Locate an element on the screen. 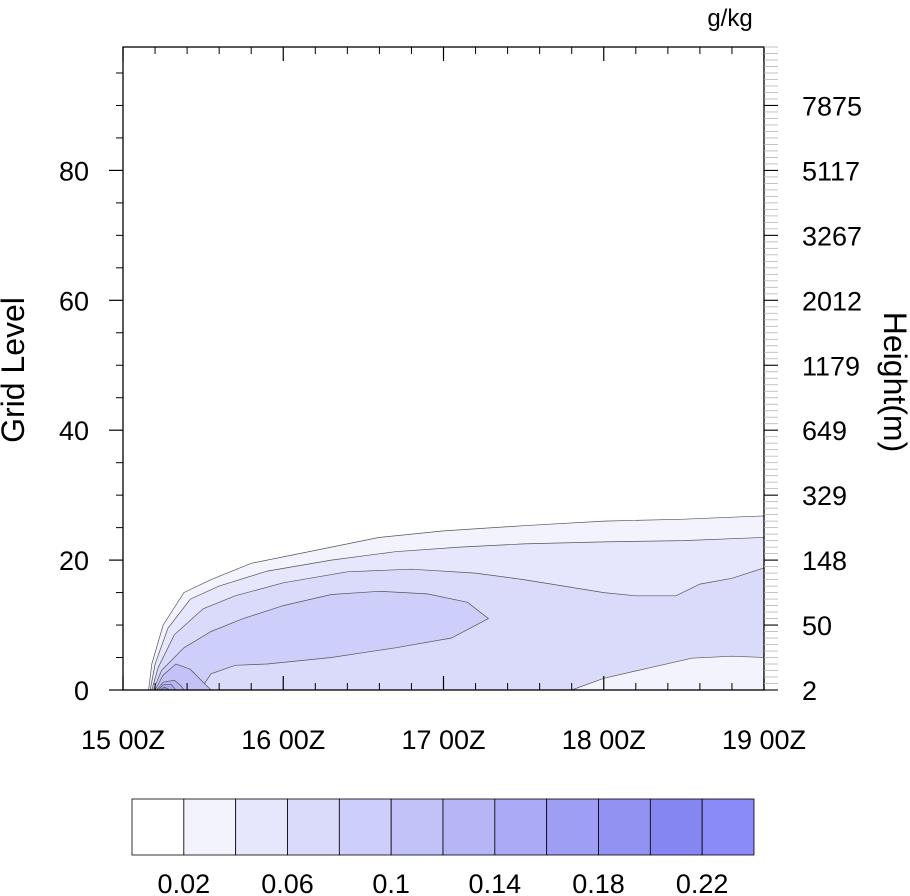 This screenshot has height=896, width=910. right-tick-label: 50 is located at coordinates (817, 626).